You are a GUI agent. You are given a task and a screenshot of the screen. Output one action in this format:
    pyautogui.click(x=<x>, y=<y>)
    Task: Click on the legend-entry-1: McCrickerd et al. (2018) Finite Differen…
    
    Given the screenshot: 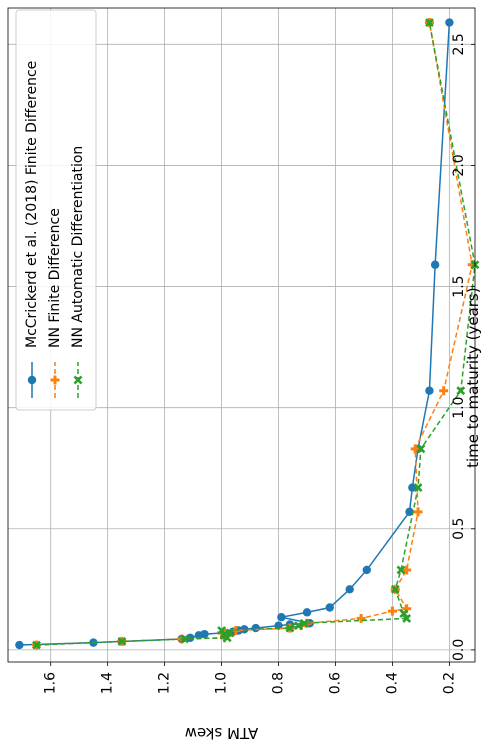 What is the action you would take?
    pyautogui.click(x=32, y=229)
    